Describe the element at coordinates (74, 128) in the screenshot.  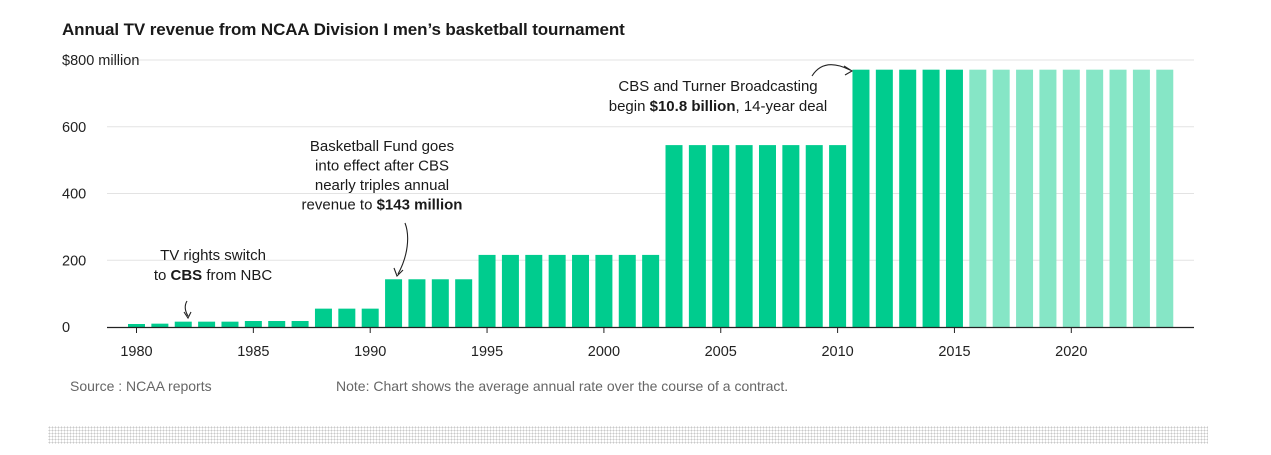
I see `y-tick-label: 600` at that location.